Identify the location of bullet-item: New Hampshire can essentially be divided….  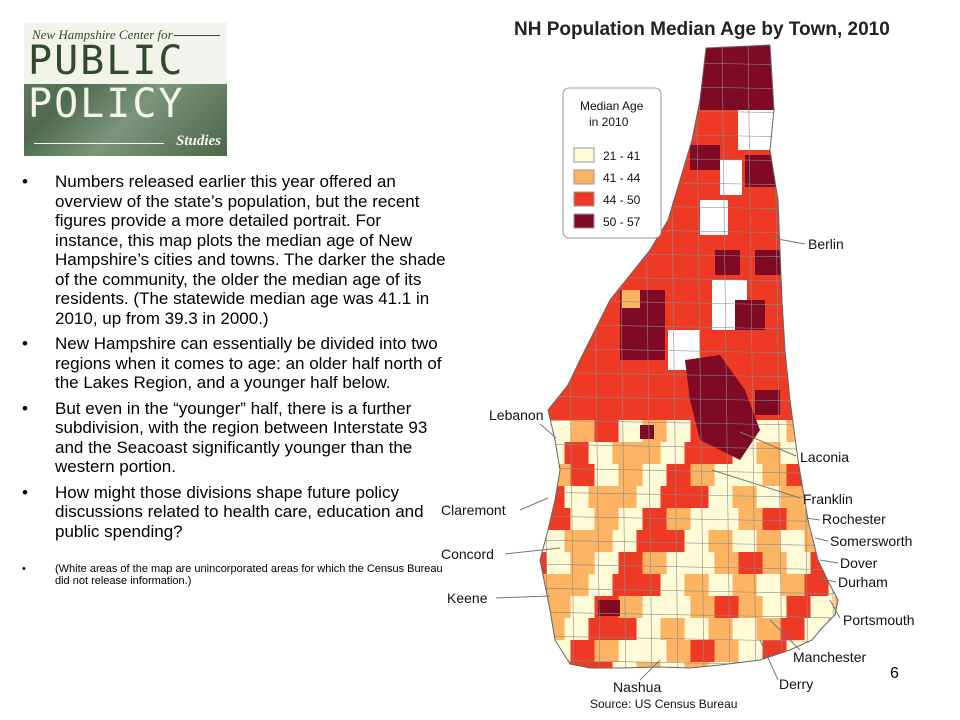
(236, 363).